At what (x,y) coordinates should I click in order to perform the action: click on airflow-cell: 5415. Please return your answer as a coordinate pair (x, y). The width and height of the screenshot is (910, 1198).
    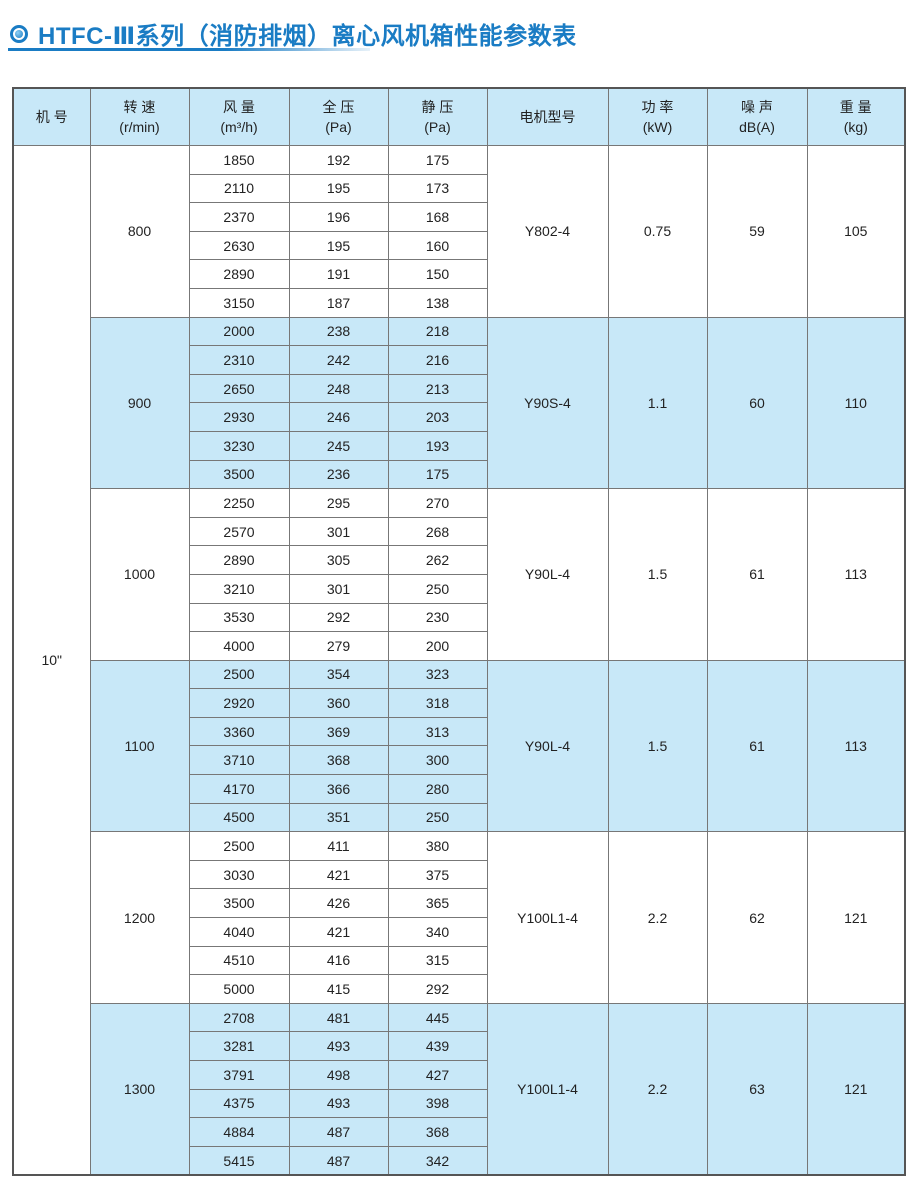
    Looking at the image, I should click on (239, 1160).